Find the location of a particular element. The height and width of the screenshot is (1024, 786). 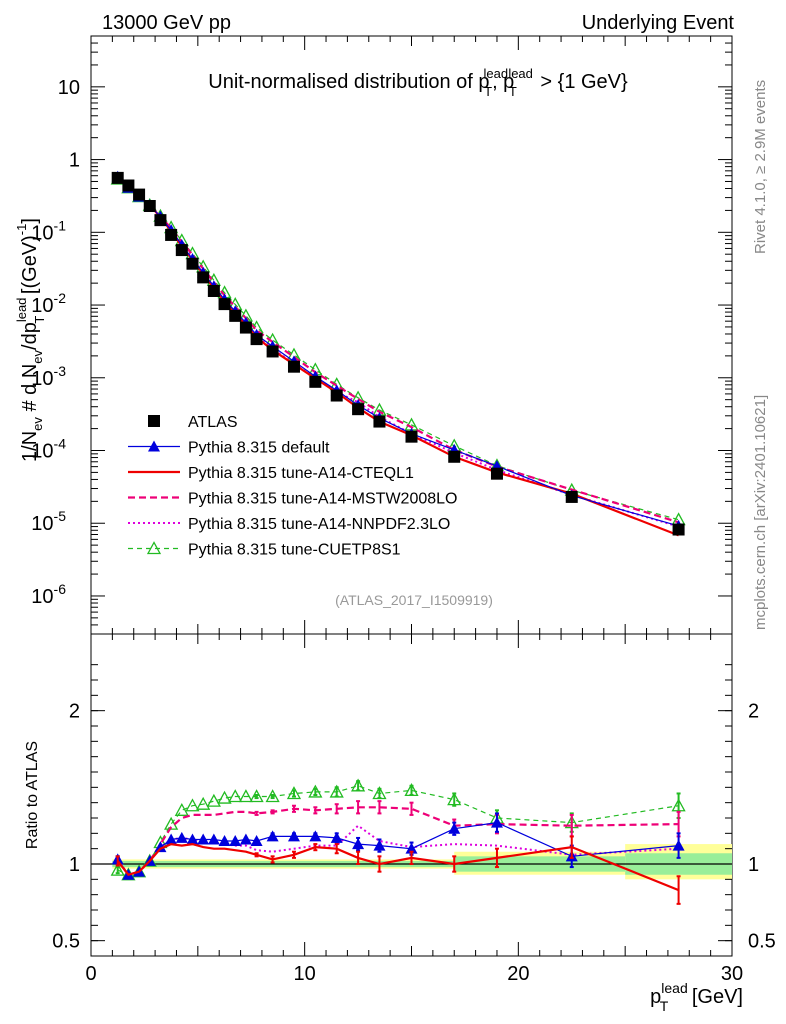

main-ytick-label-3: 10⁻³ is located at coordinates (48, 376).